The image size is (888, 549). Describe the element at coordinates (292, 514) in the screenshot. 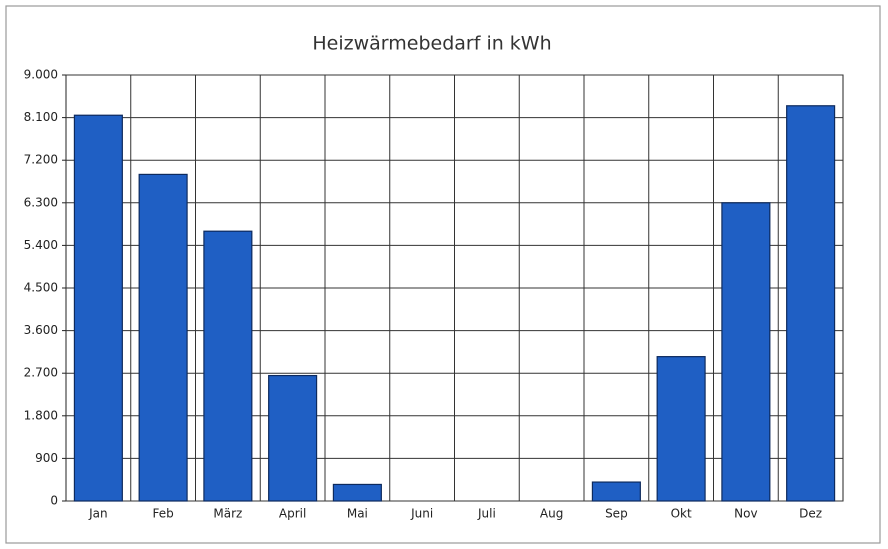

I see `x-tick-label: April` at that location.